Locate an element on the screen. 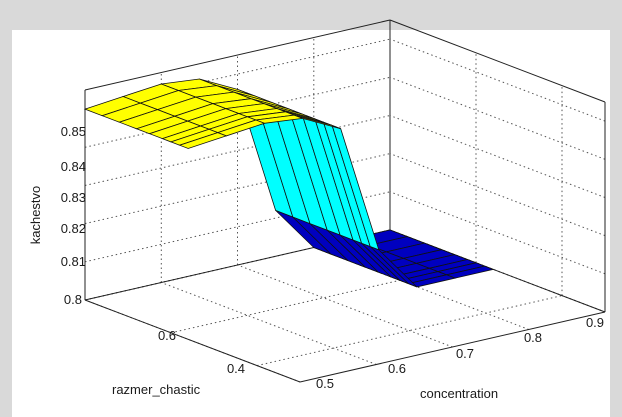  z-tick-label: 0.83 is located at coordinates (73, 197).